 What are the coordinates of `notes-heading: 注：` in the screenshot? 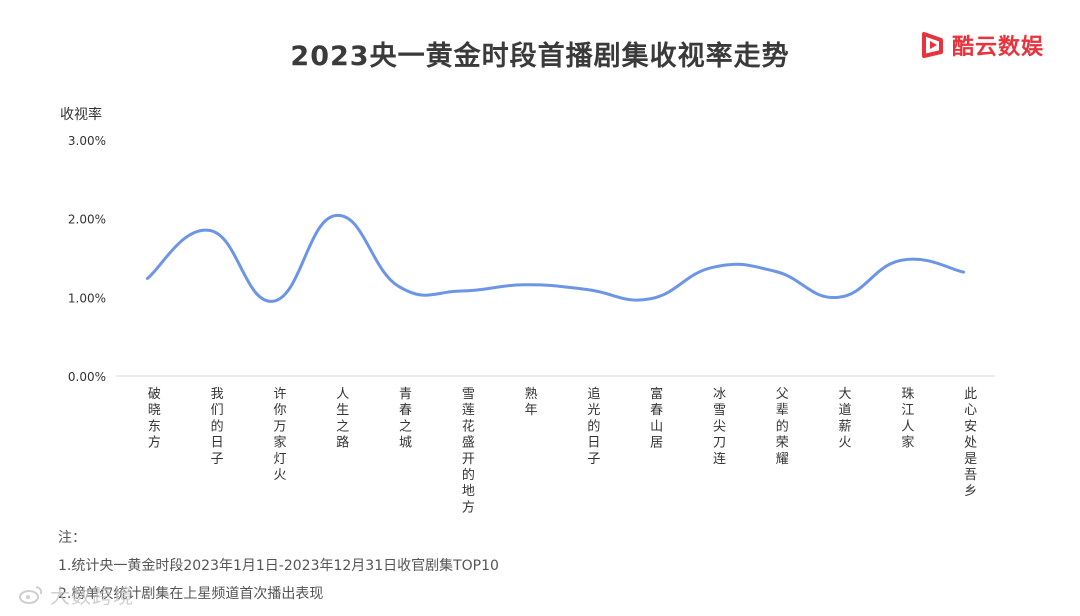 It's located at (72, 538).